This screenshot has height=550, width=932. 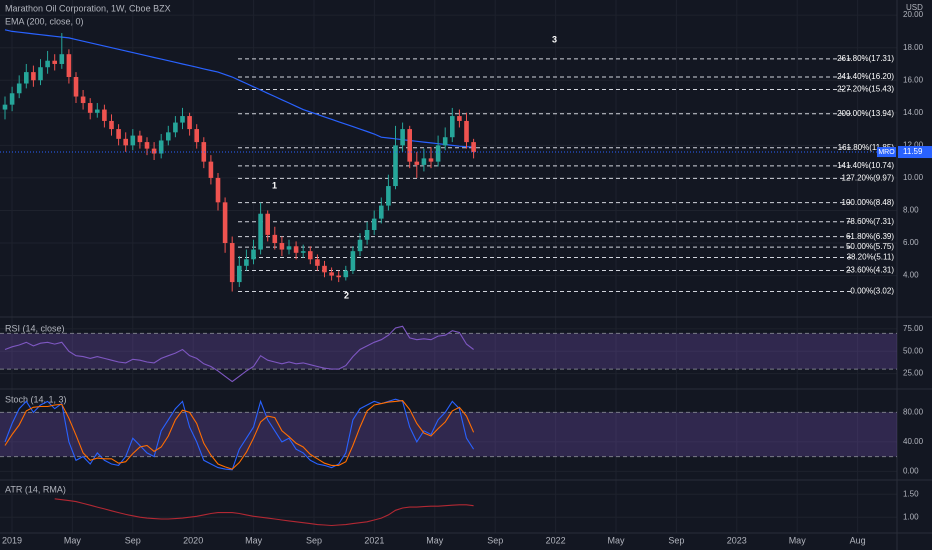 I want to click on y-tick-label: 20.00, so click(x=913, y=14).